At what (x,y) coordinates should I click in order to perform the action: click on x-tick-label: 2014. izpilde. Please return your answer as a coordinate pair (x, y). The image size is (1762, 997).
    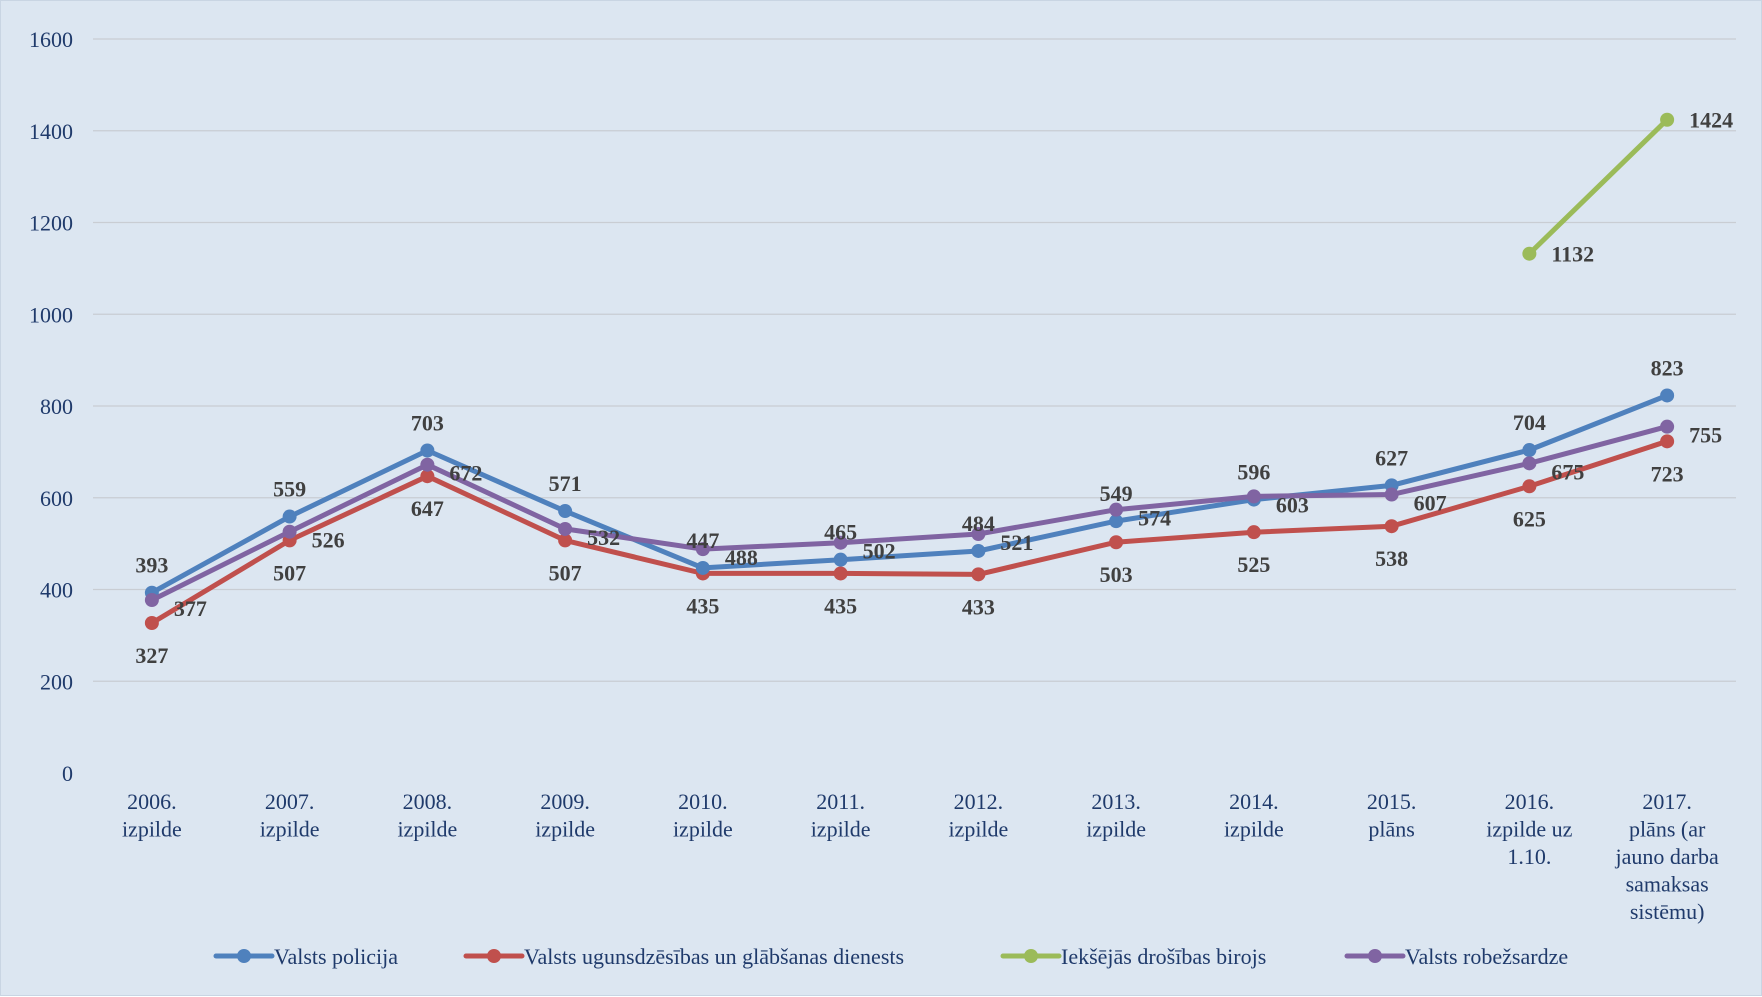
    Looking at the image, I should click on (1254, 815).